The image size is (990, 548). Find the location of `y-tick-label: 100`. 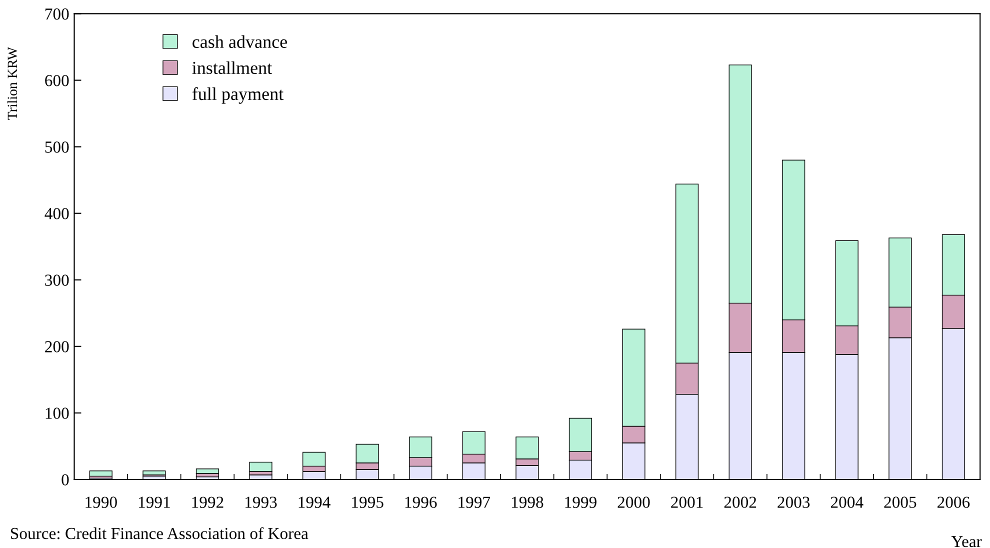

y-tick-label: 100 is located at coordinates (57, 413).